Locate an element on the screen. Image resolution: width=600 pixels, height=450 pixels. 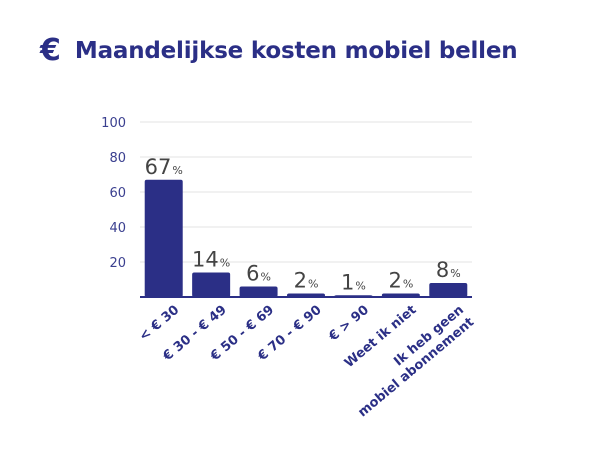
chart-header: € Maandelijkse kosten mobiel bellen is located at coordinates (279, 50).